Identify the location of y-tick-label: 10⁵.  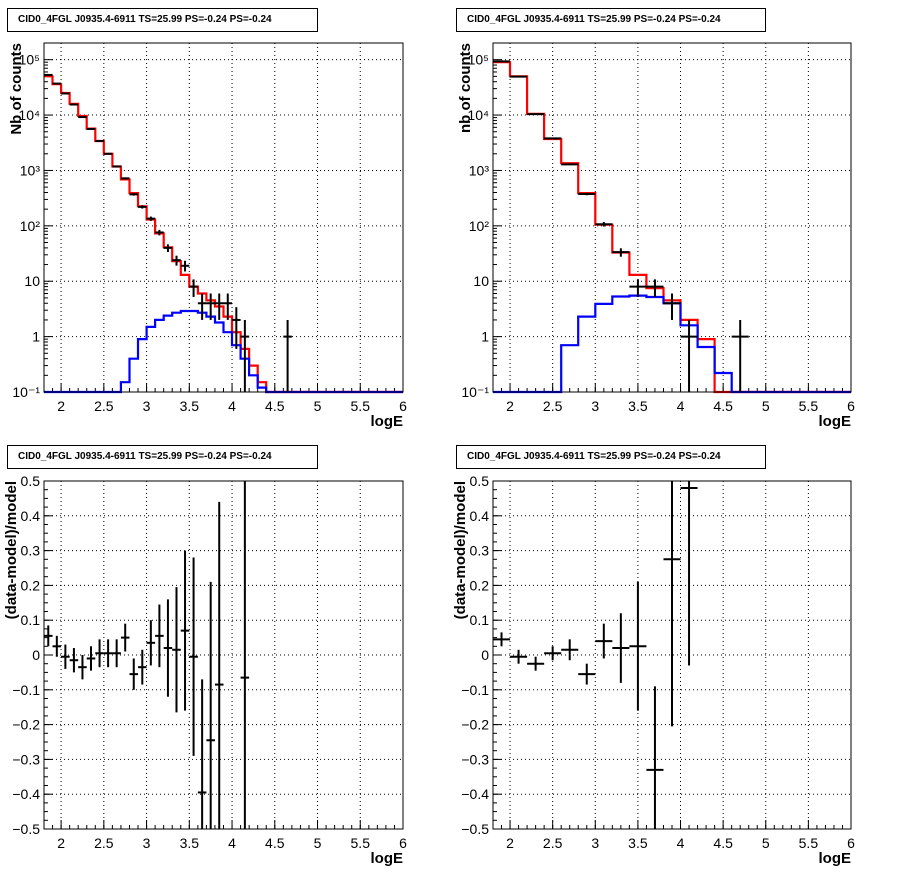
(478, 60).